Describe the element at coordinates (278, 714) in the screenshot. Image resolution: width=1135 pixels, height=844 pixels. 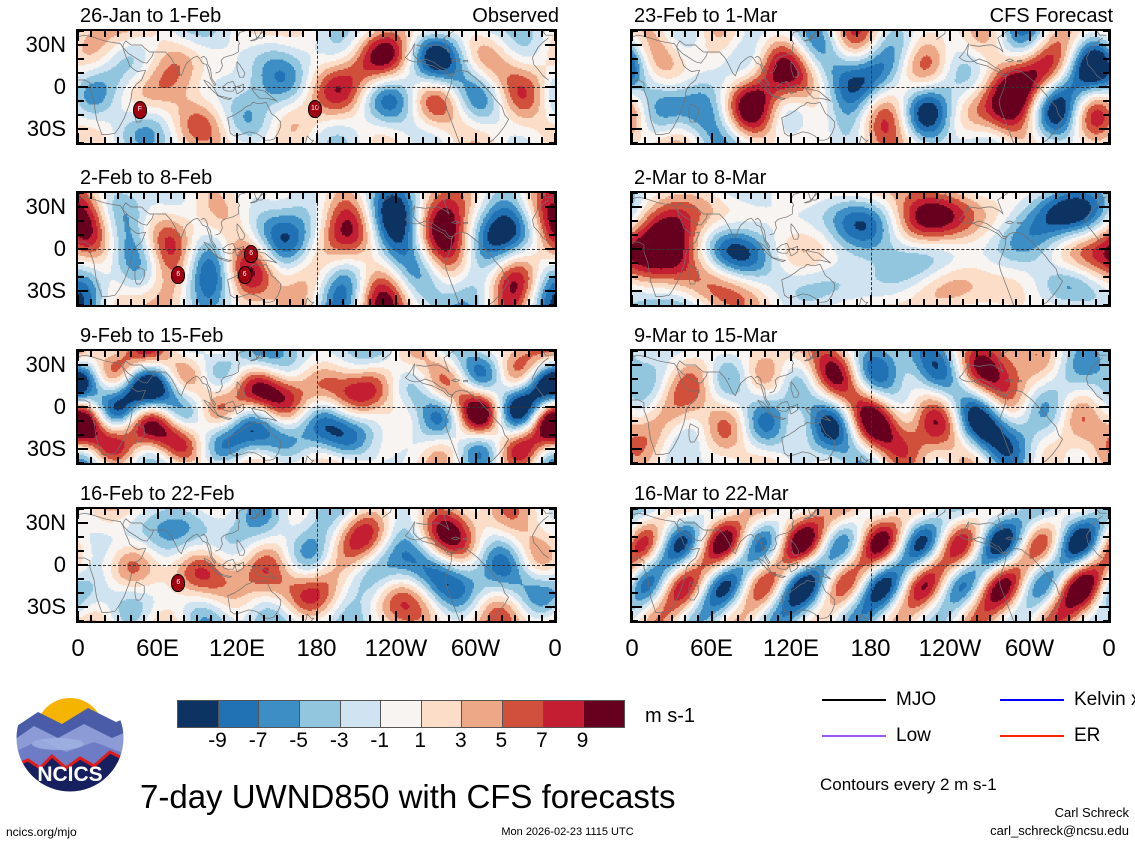
I see `colorbar-segment` at that location.